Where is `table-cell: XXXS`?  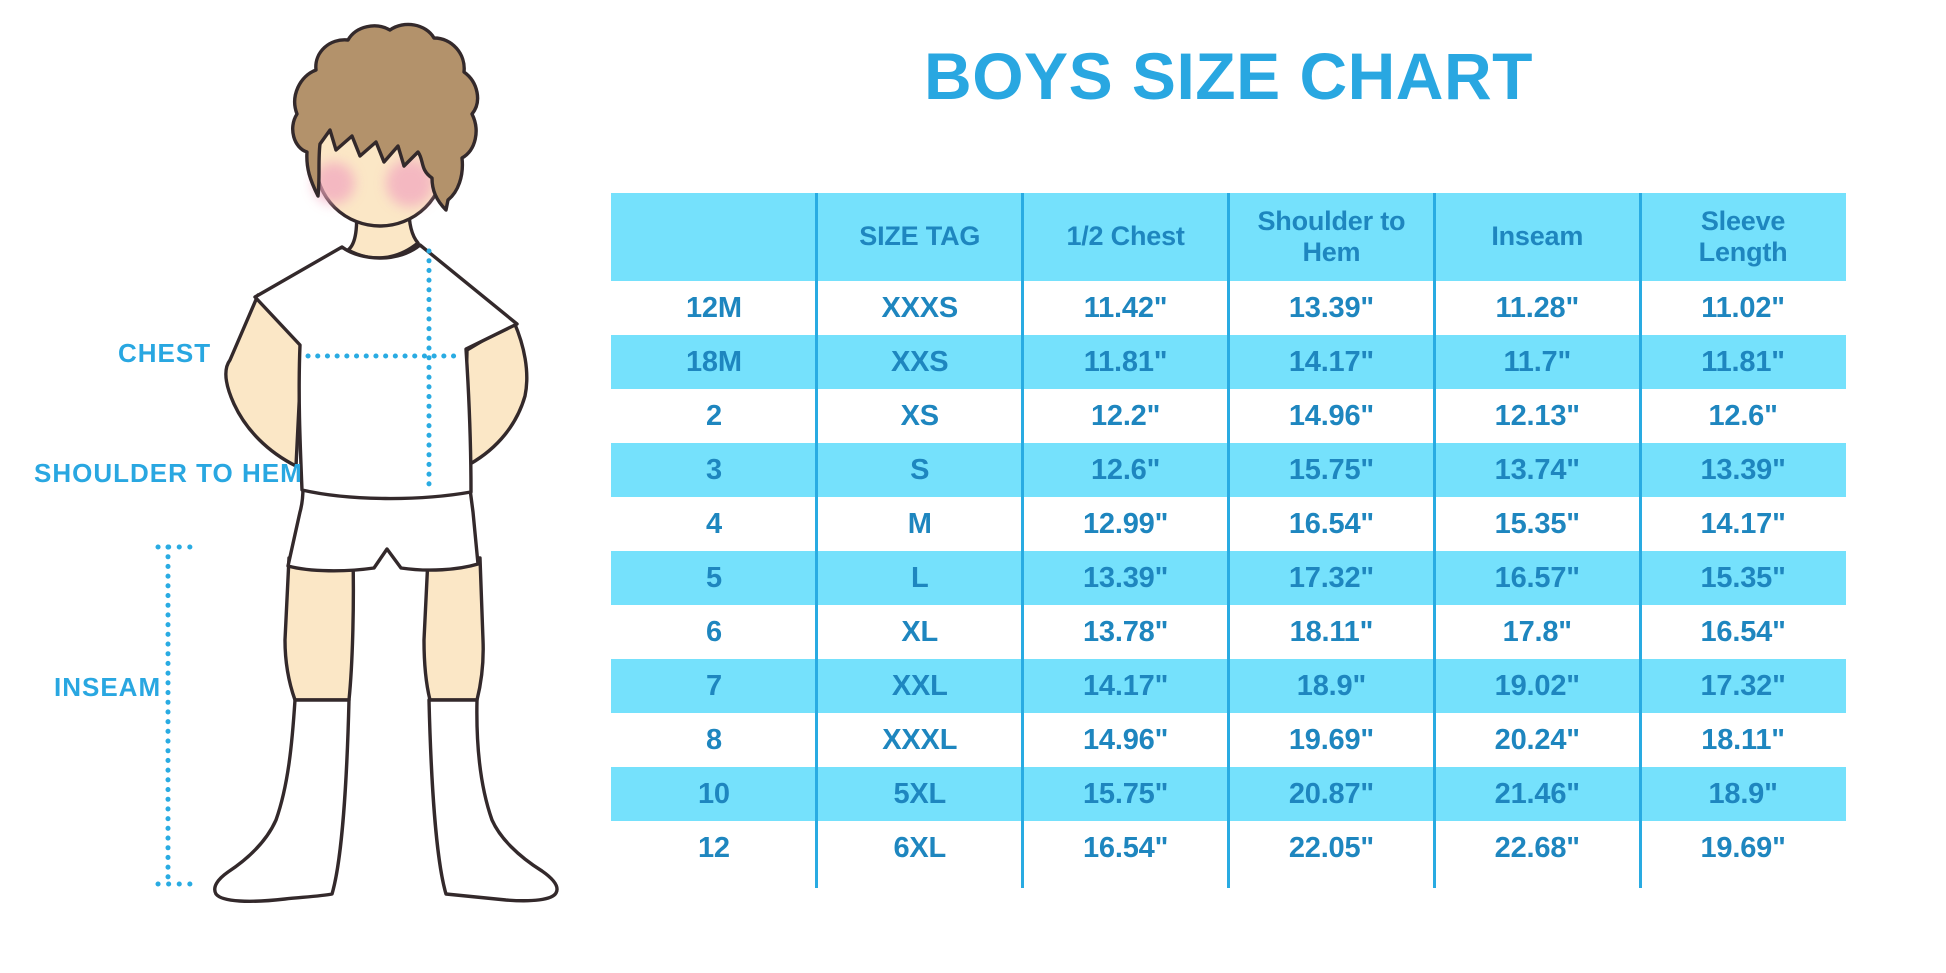
table-cell: XXXS is located at coordinates (920, 307).